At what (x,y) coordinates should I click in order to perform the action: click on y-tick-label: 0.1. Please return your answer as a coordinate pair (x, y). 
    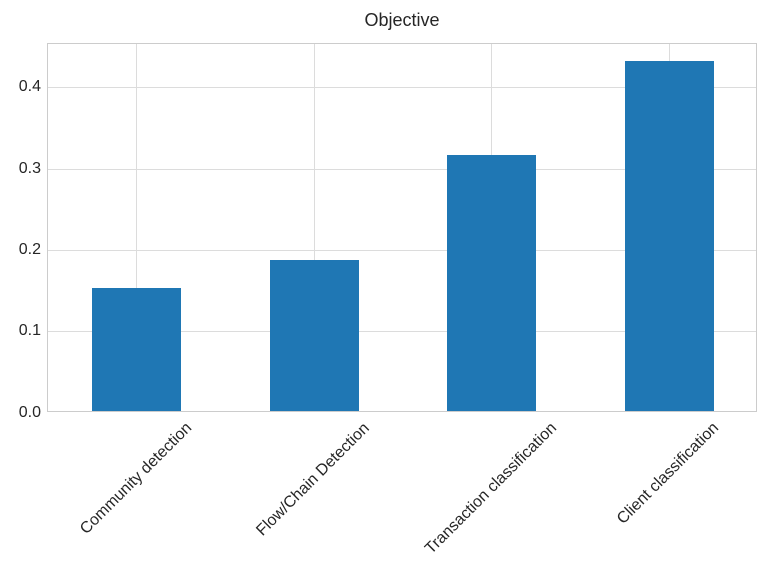
    Looking at the image, I should click on (29, 331).